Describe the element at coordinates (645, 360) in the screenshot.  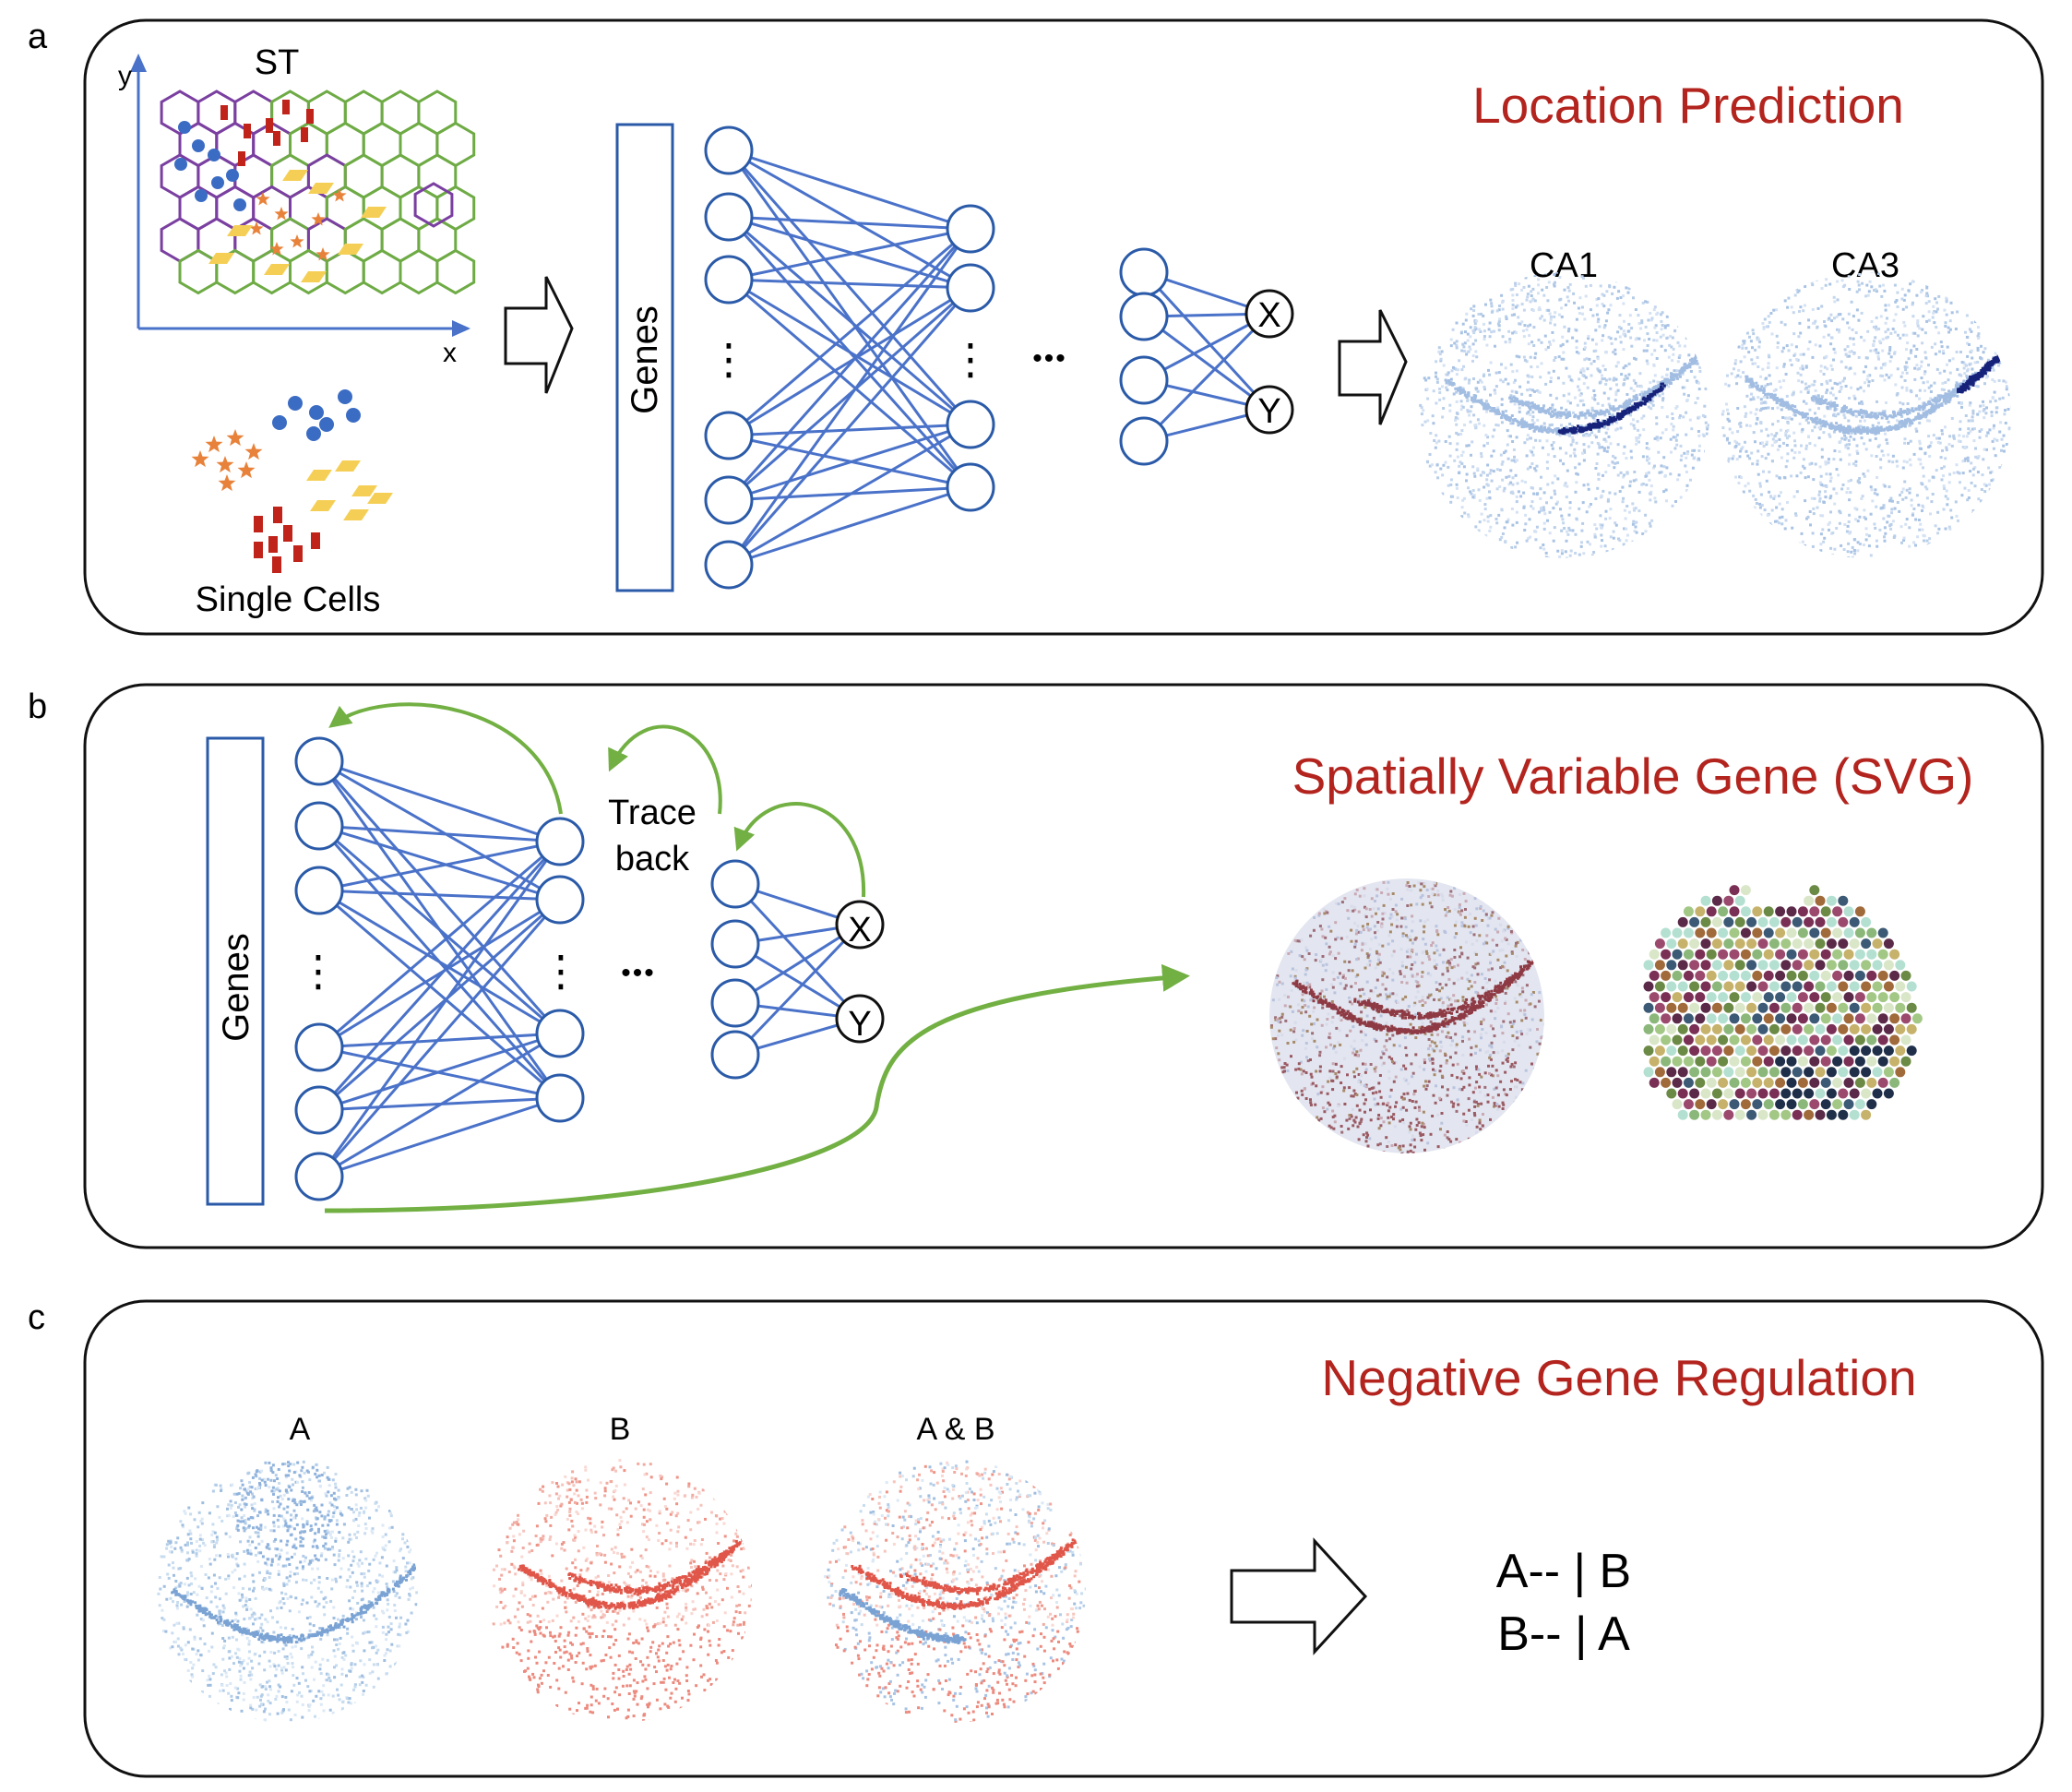
I see `genes-label: Genes` at that location.